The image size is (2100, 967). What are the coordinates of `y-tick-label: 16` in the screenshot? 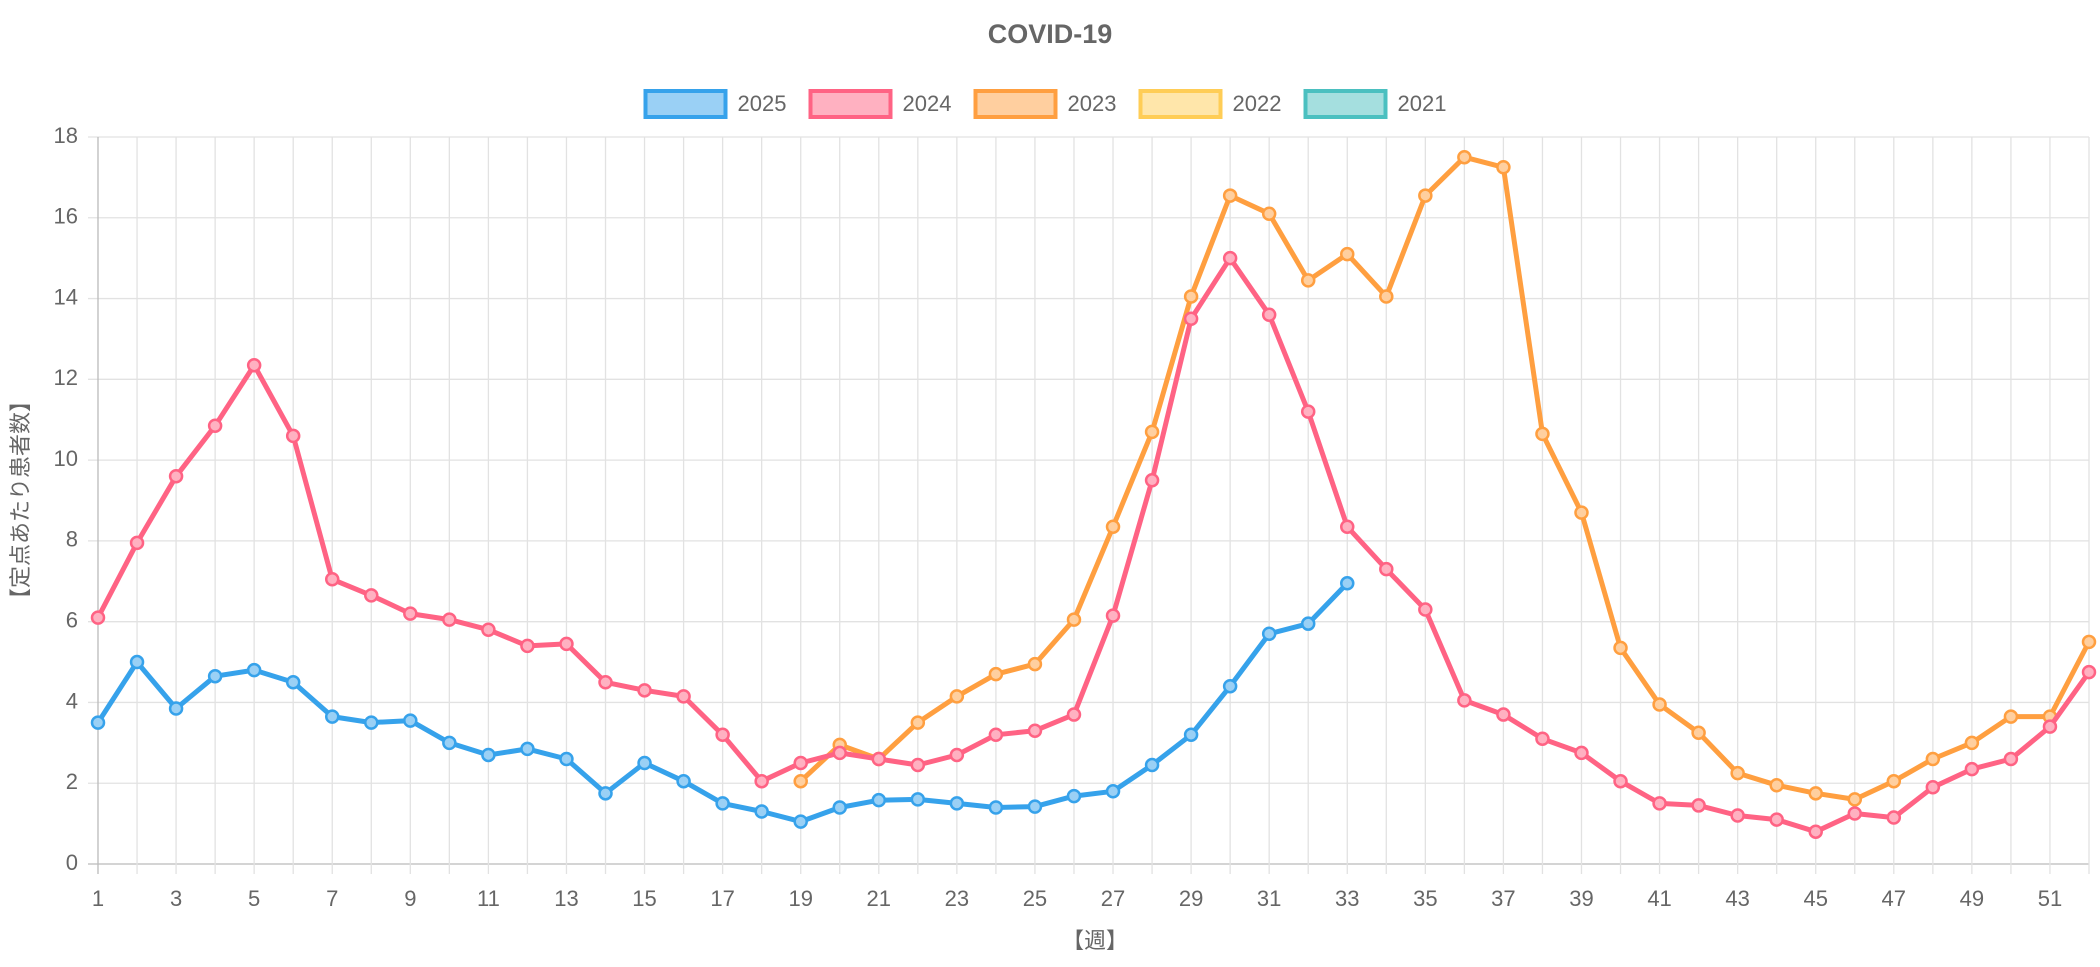 It's located at (66, 216).